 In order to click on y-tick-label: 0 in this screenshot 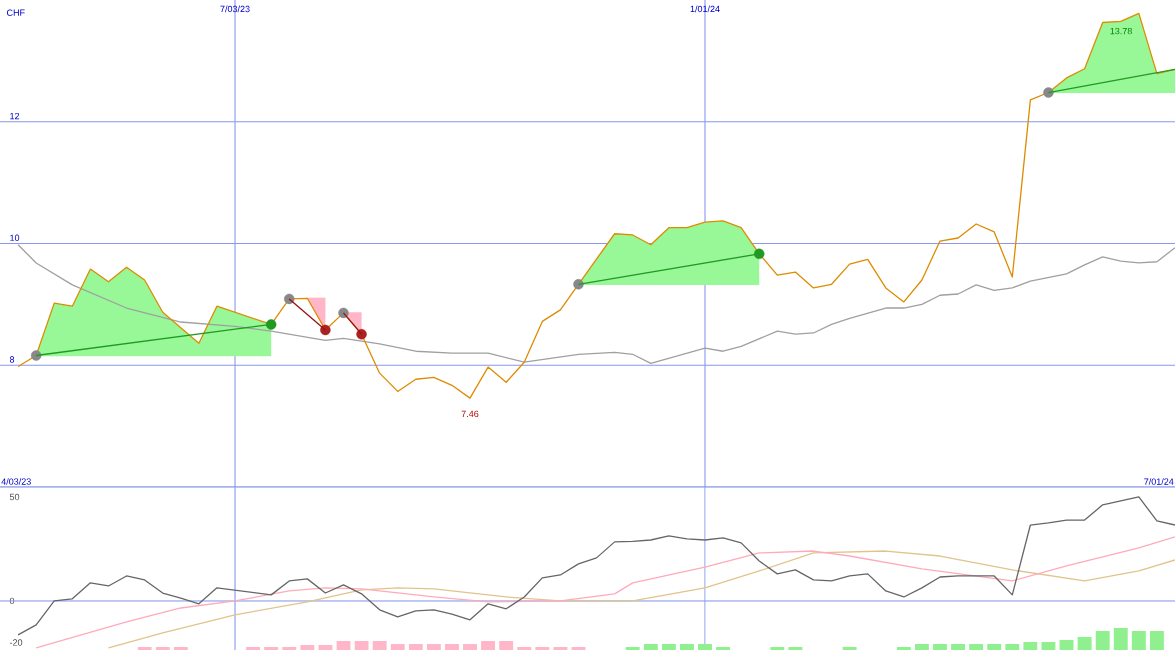, I will do `click(12, 601)`.